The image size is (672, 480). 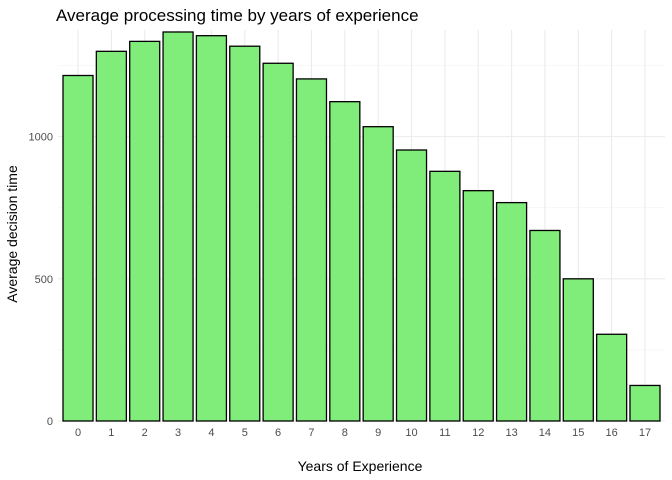 What do you see at coordinates (50, 422) in the screenshot?
I see `y-tick-label: 0` at bounding box center [50, 422].